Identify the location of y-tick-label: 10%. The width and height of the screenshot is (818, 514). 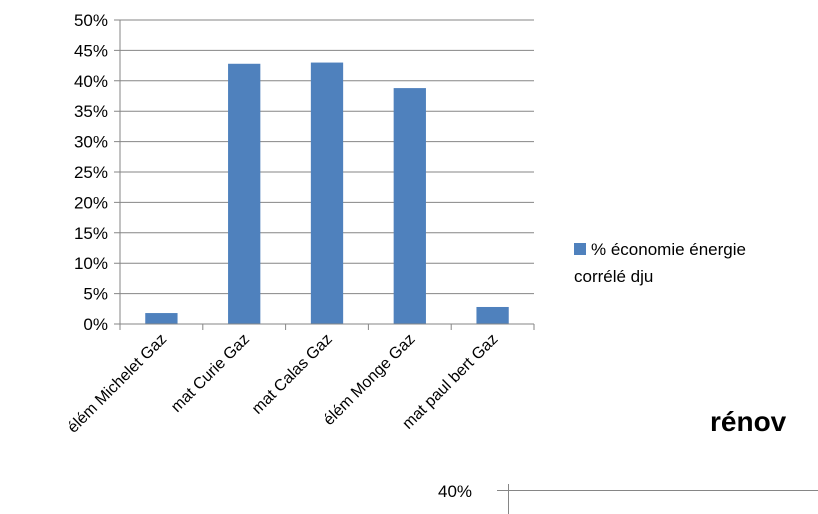
(91, 263).